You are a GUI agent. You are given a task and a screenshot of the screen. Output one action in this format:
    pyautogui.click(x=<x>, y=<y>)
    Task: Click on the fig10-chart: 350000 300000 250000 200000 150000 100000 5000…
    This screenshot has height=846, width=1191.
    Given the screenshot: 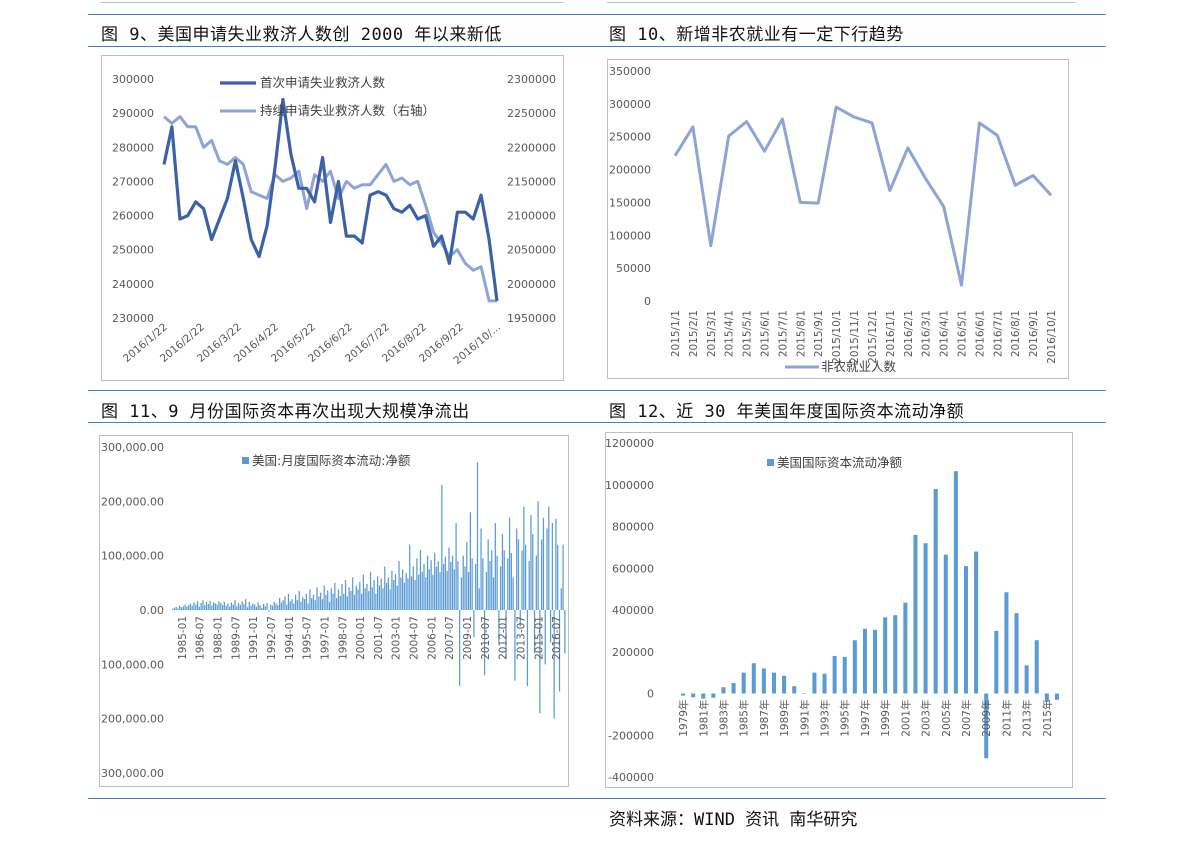 What is the action you would take?
    pyautogui.click(x=833, y=219)
    